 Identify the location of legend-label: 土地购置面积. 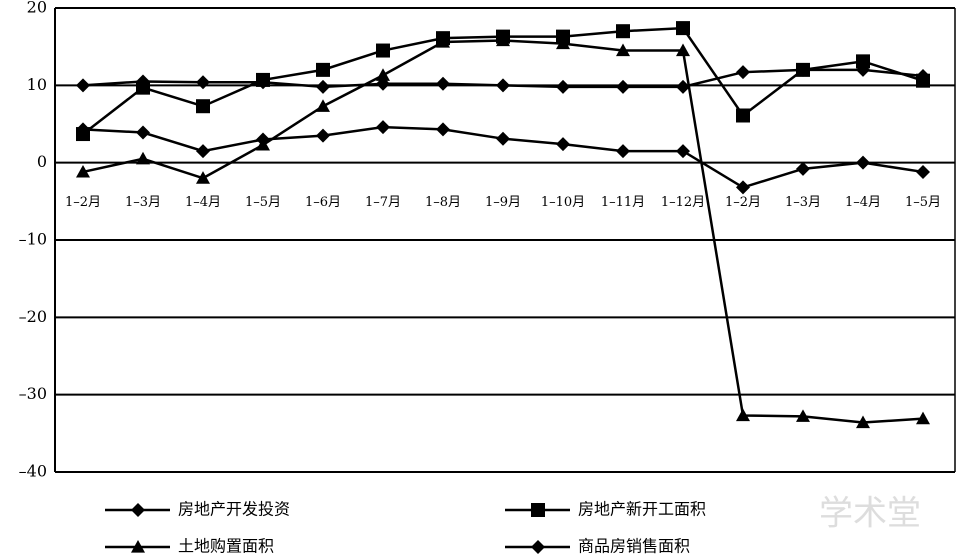
(226, 546).